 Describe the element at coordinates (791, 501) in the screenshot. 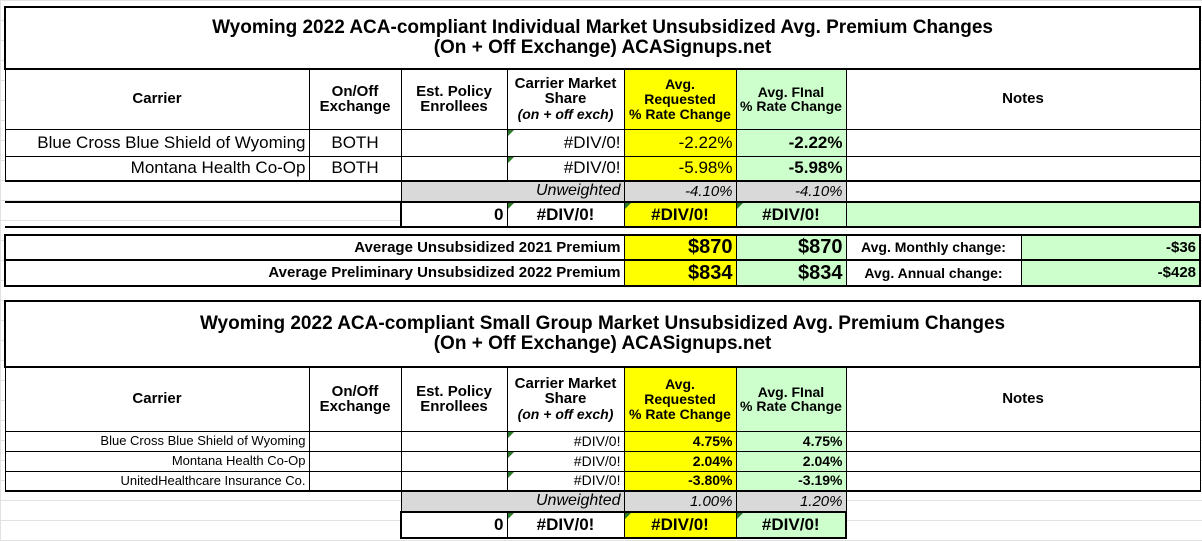

I see `unweighted-final: 1.20%` at that location.